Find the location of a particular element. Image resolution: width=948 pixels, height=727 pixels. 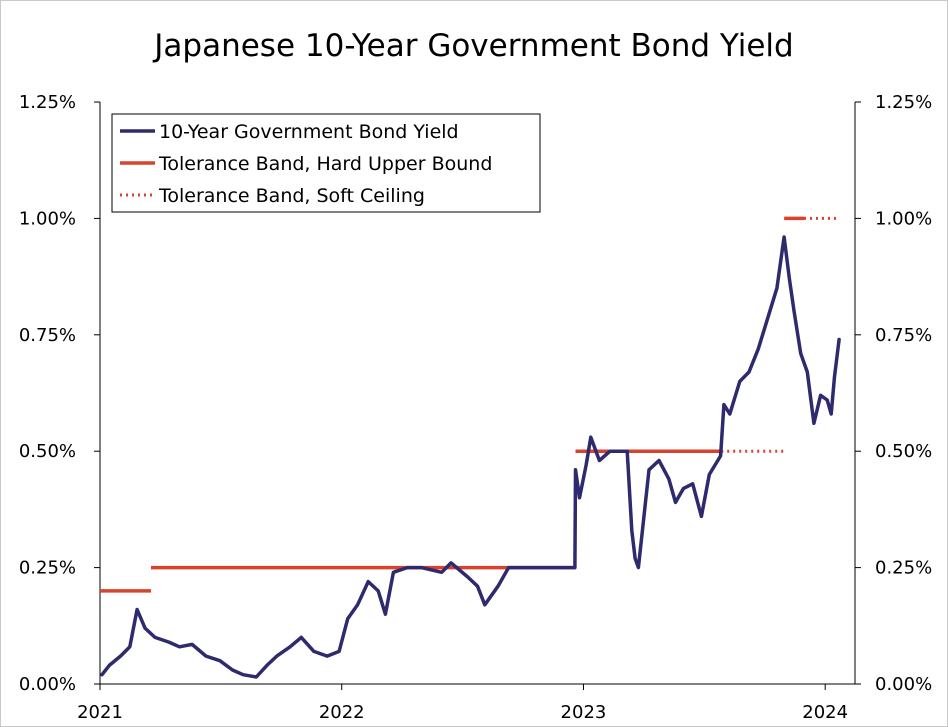

y-tick-label-right: 0.00% is located at coordinates (903, 684).